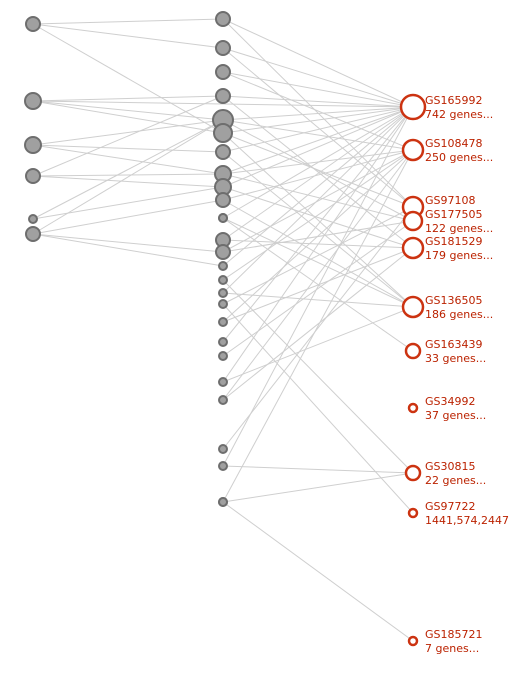 Image resolution: width=528 pixels, height=687 pixels. What do you see at coordinates (450, 200) in the screenshot?
I see `gene-set-name: GS97108` at bounding box center [450, 200].